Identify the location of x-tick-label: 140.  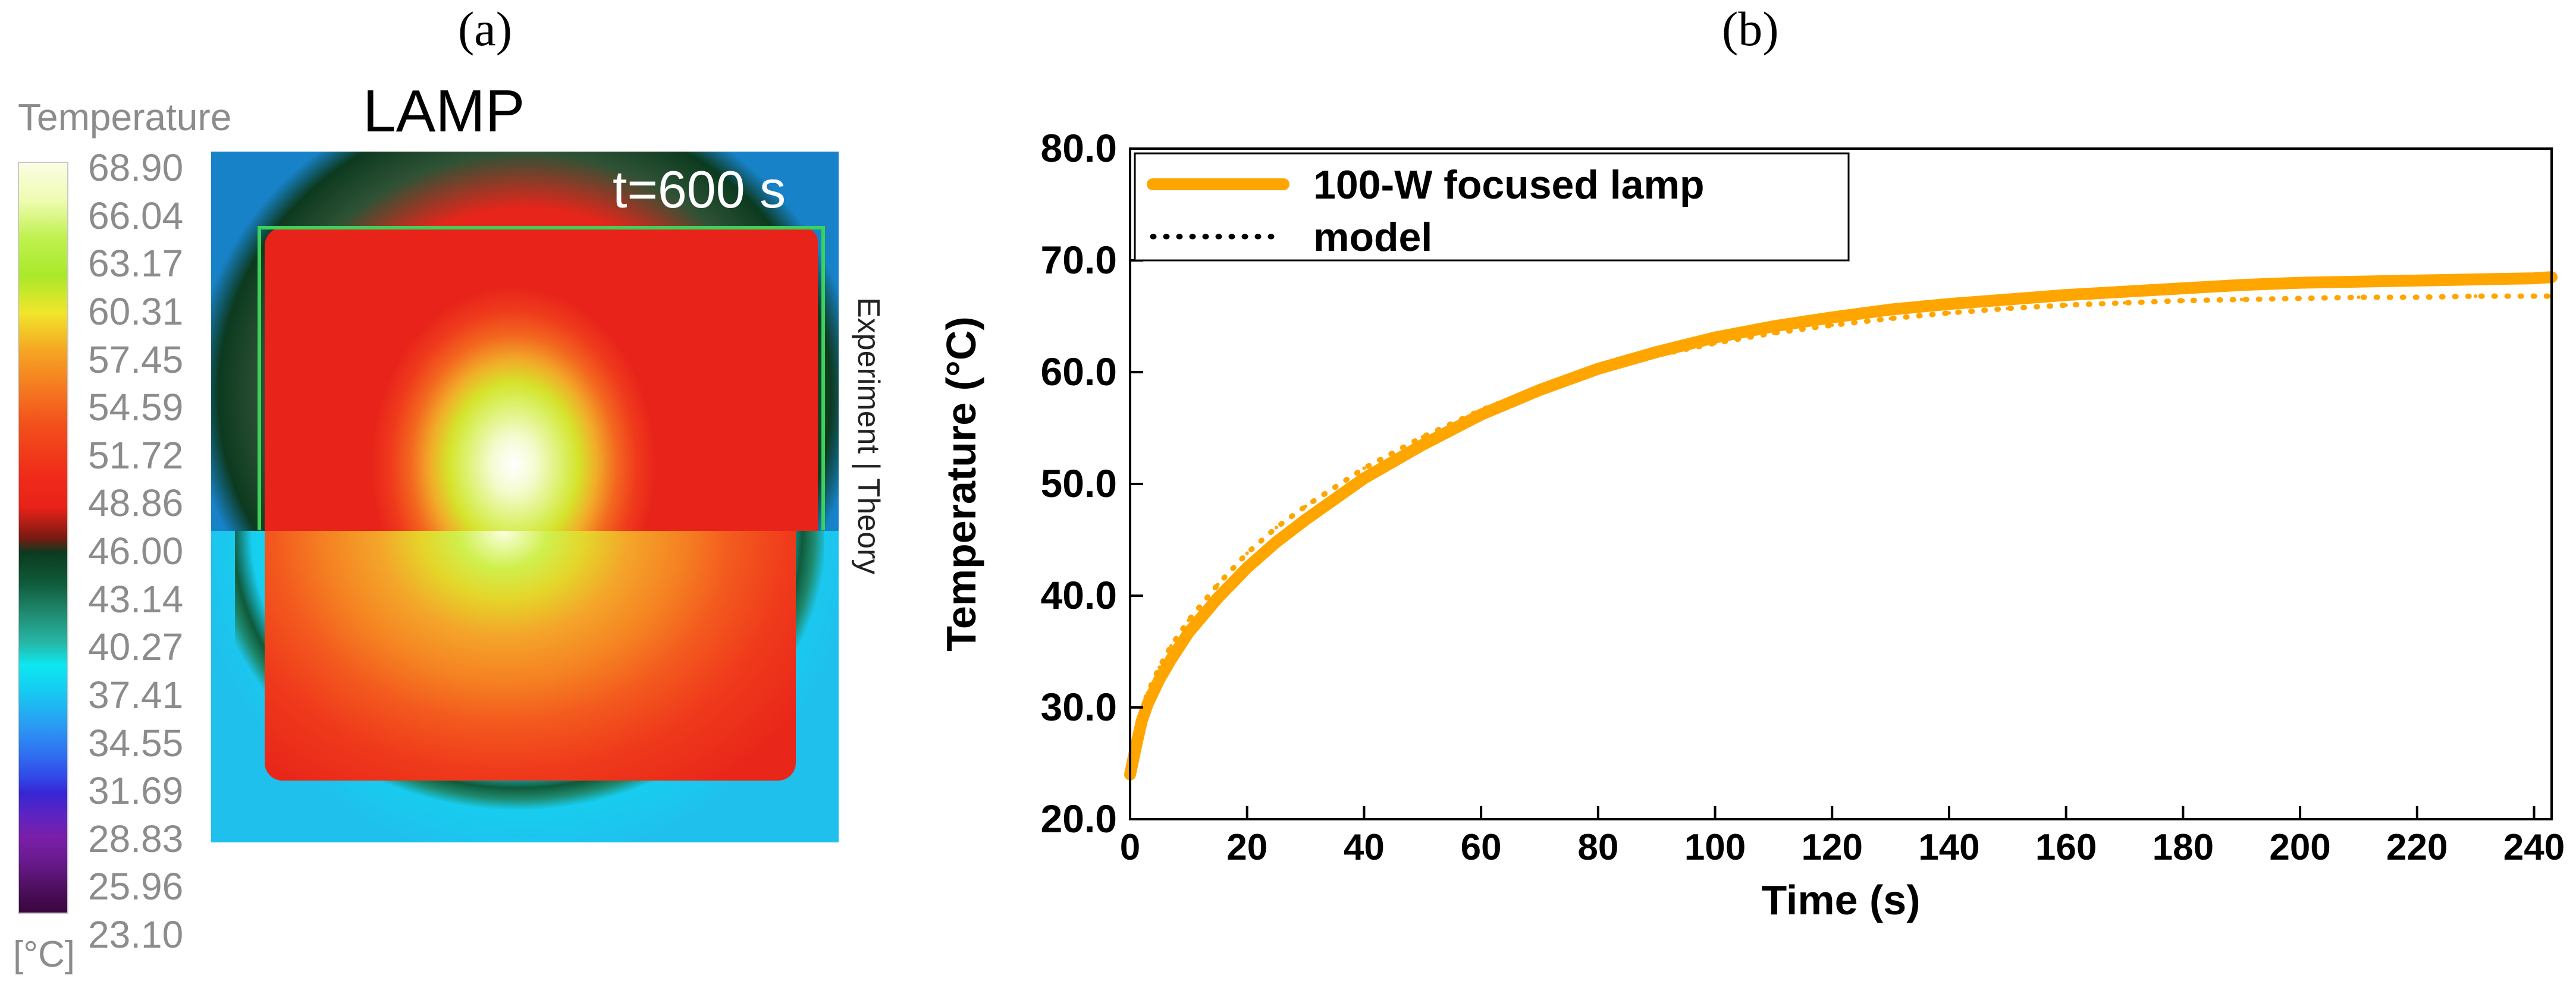
(1948, 847).